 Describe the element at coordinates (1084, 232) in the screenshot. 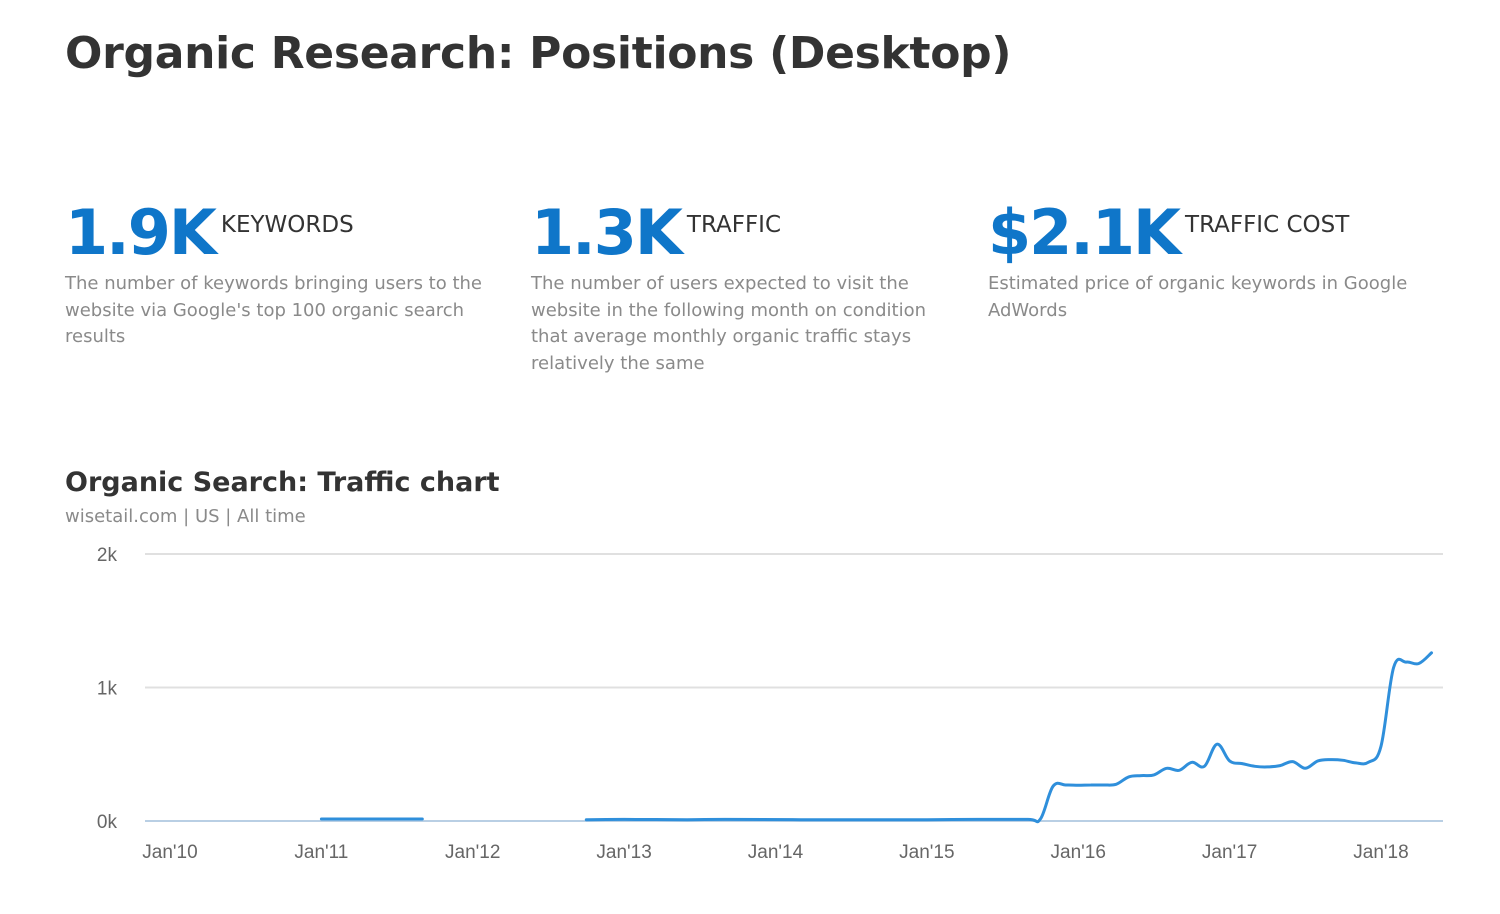

I see `traffic-cost-value: $2.1K` at that location.